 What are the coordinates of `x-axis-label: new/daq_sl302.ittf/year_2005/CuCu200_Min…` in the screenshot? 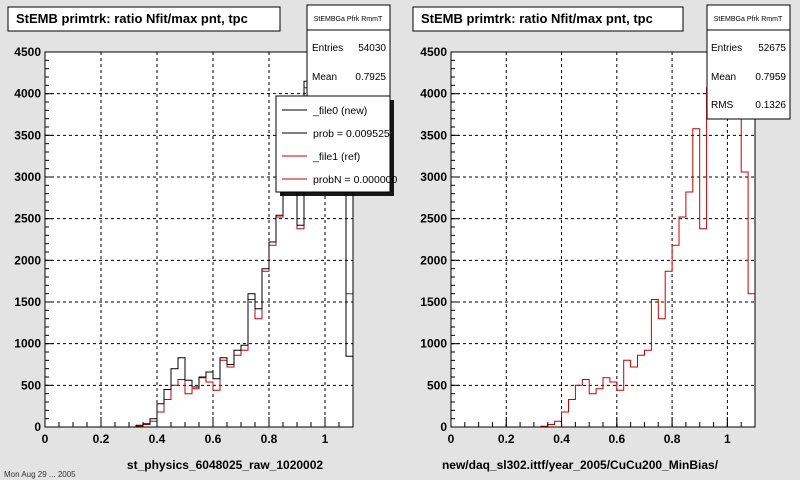 It's located at (580, 465).